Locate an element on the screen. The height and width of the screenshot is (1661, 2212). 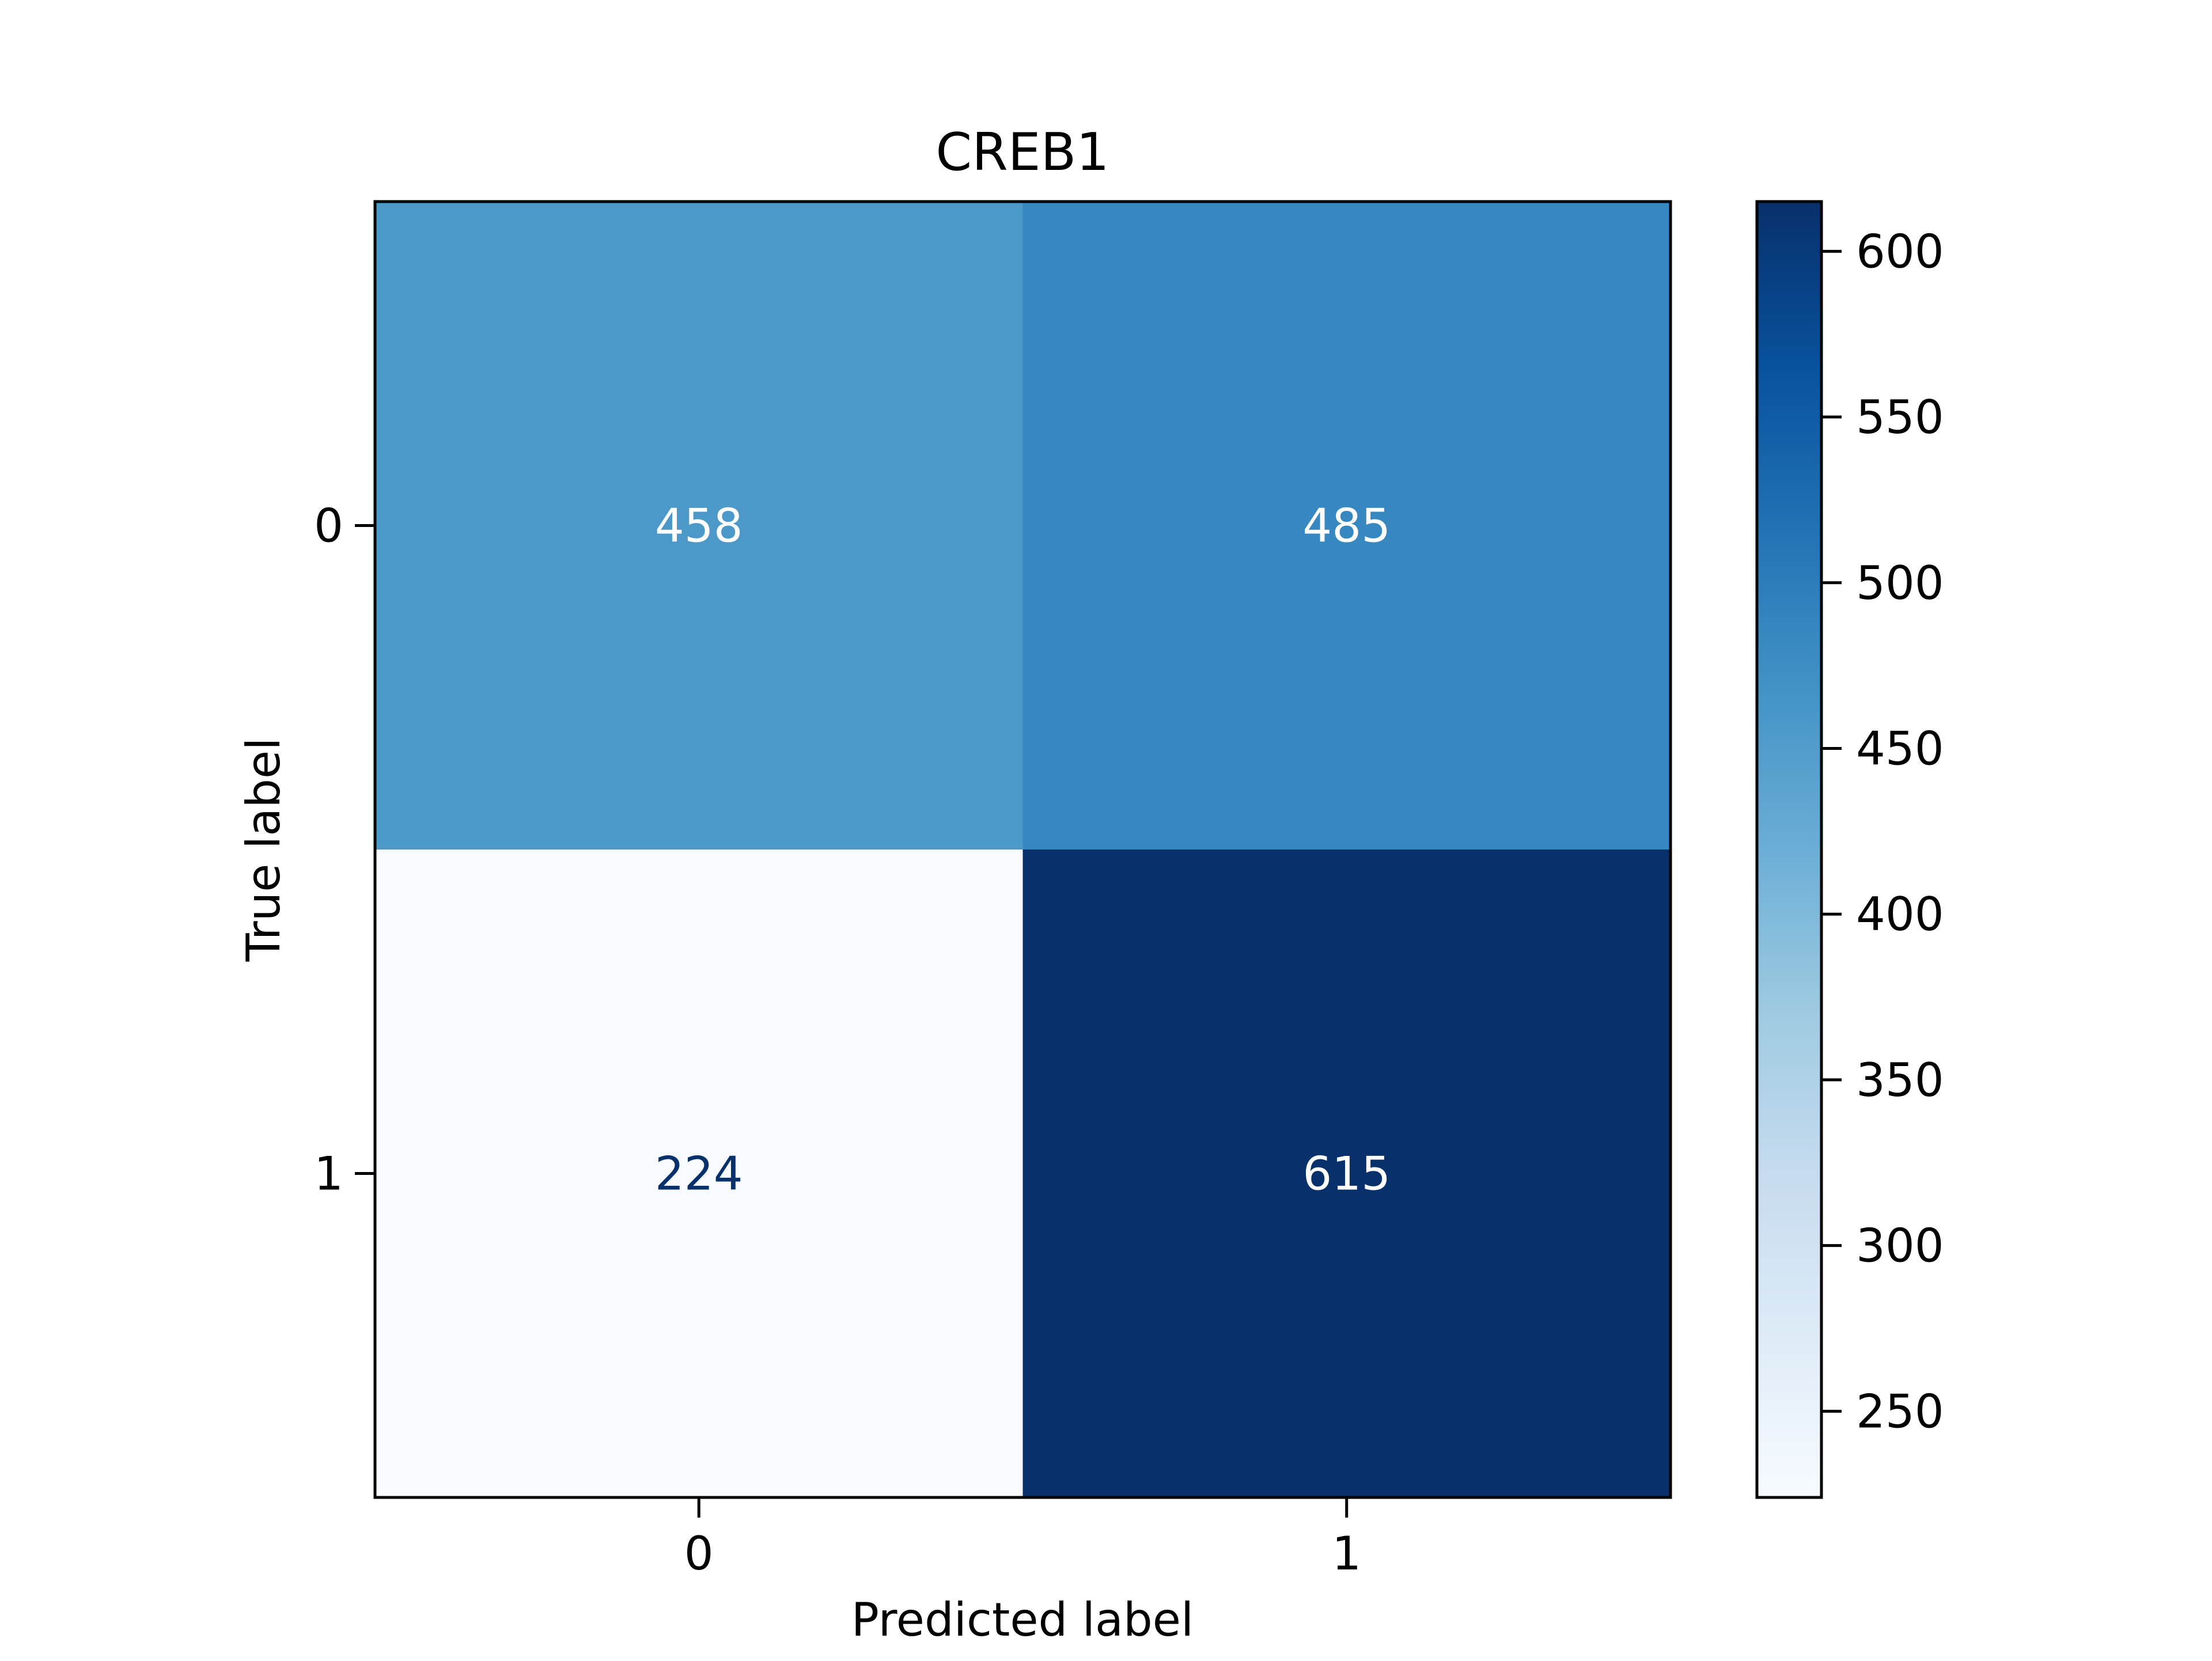
cell-value-r0-c0: 458 is located at coordinates (699, 526).